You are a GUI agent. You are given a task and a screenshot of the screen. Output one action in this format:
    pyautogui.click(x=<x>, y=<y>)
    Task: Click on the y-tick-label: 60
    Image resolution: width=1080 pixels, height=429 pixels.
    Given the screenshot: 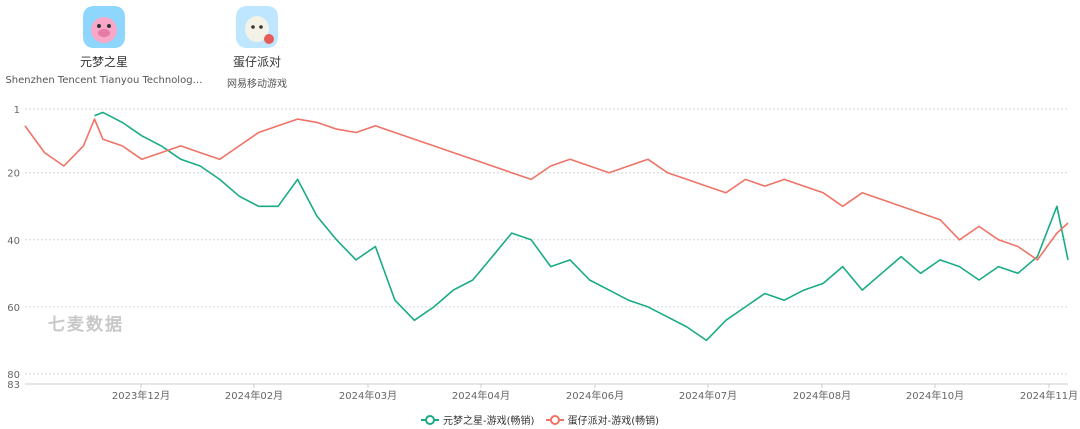 What is the action you would take?
    pyautogui.click(x=13, y=308)
    